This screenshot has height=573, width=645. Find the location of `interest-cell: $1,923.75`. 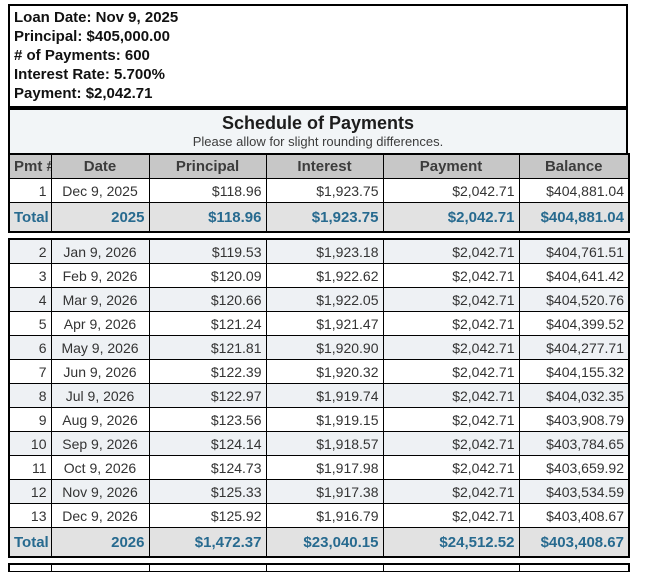

interest-cell: $1,923.75 is located at coordinates (324, 190).